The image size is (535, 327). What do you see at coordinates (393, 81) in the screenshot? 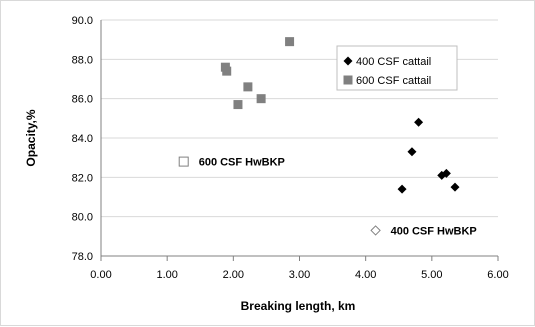
I see `legend-label: 600 CSF cattail` at bounding box center [393, 81].